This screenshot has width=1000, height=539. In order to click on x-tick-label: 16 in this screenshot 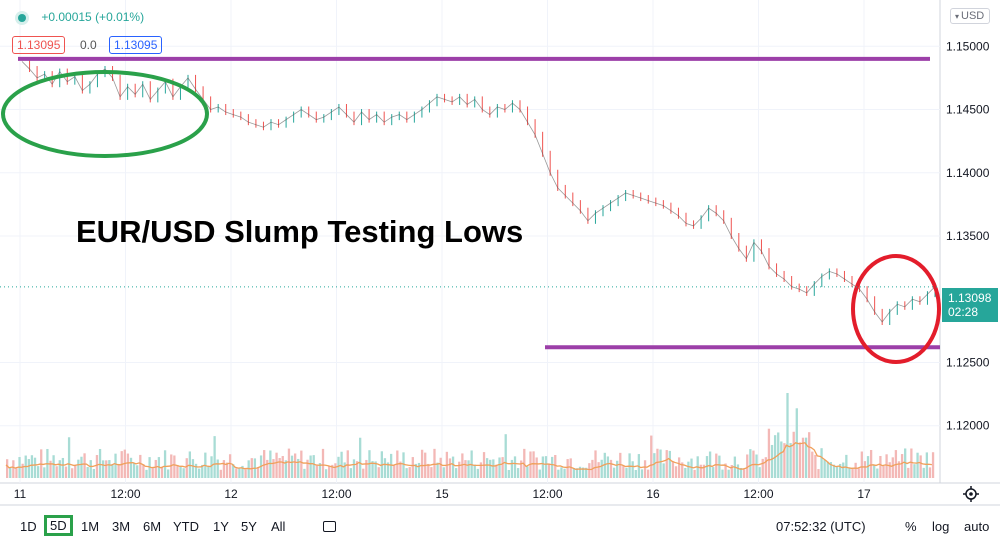, I will do `click(653, 494)`.